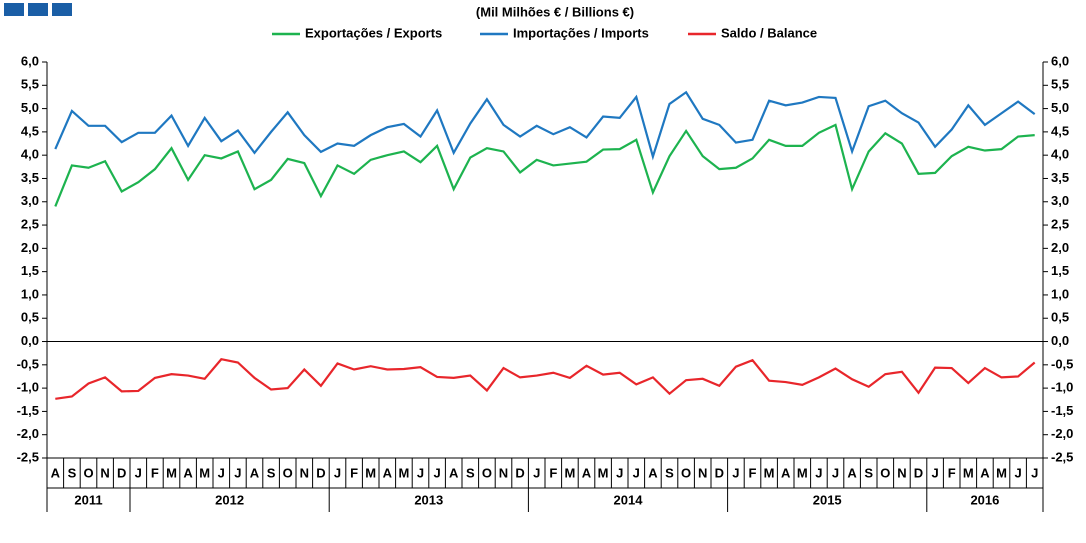  What do you see at coordinates (984, 499) in the screenshot?
I see `year-label: 2016` at bounding box center [984, 499].